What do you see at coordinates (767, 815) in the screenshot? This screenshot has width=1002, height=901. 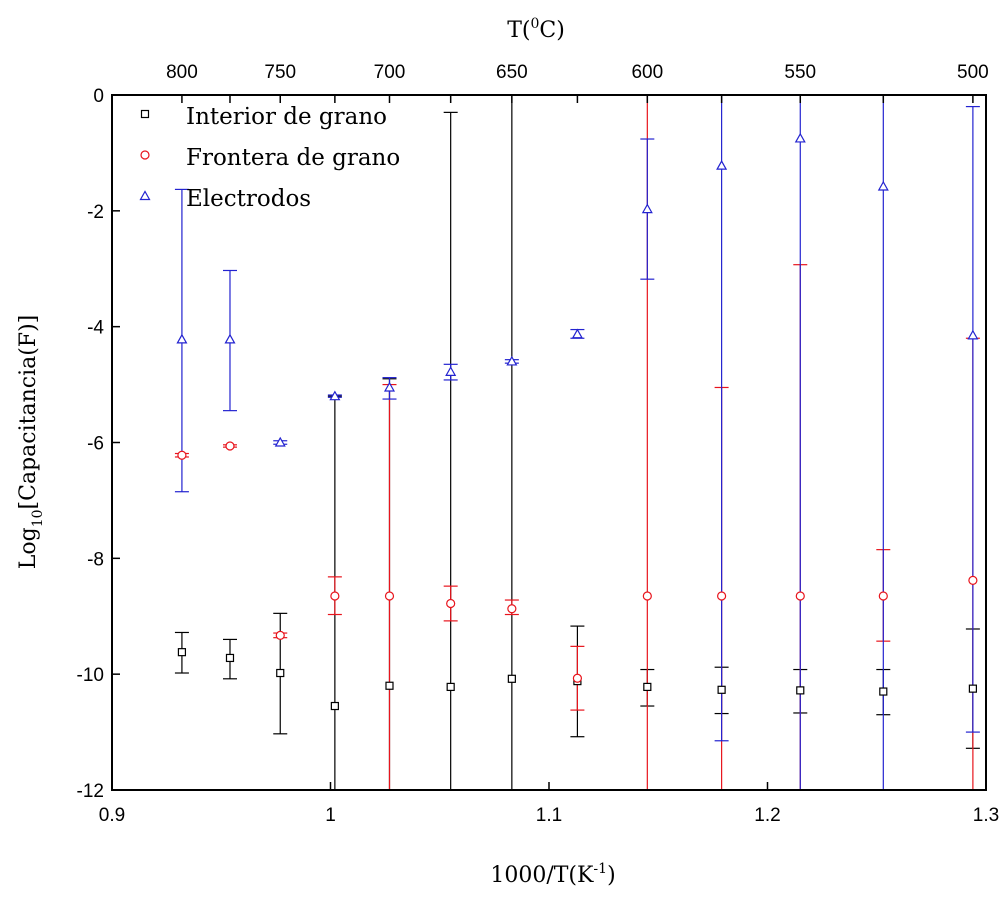 I see `x-tick-label: 1.2` at bounding box center [767, 815].